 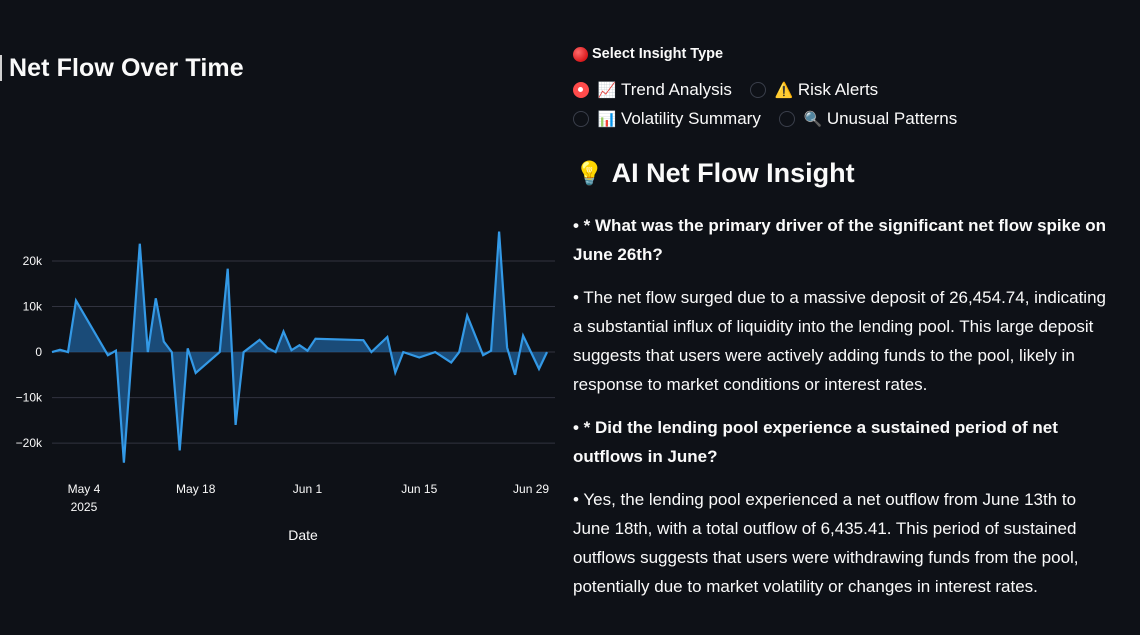 I want to click on radio-label: Risk Alerts, so click(x=838, y=89).